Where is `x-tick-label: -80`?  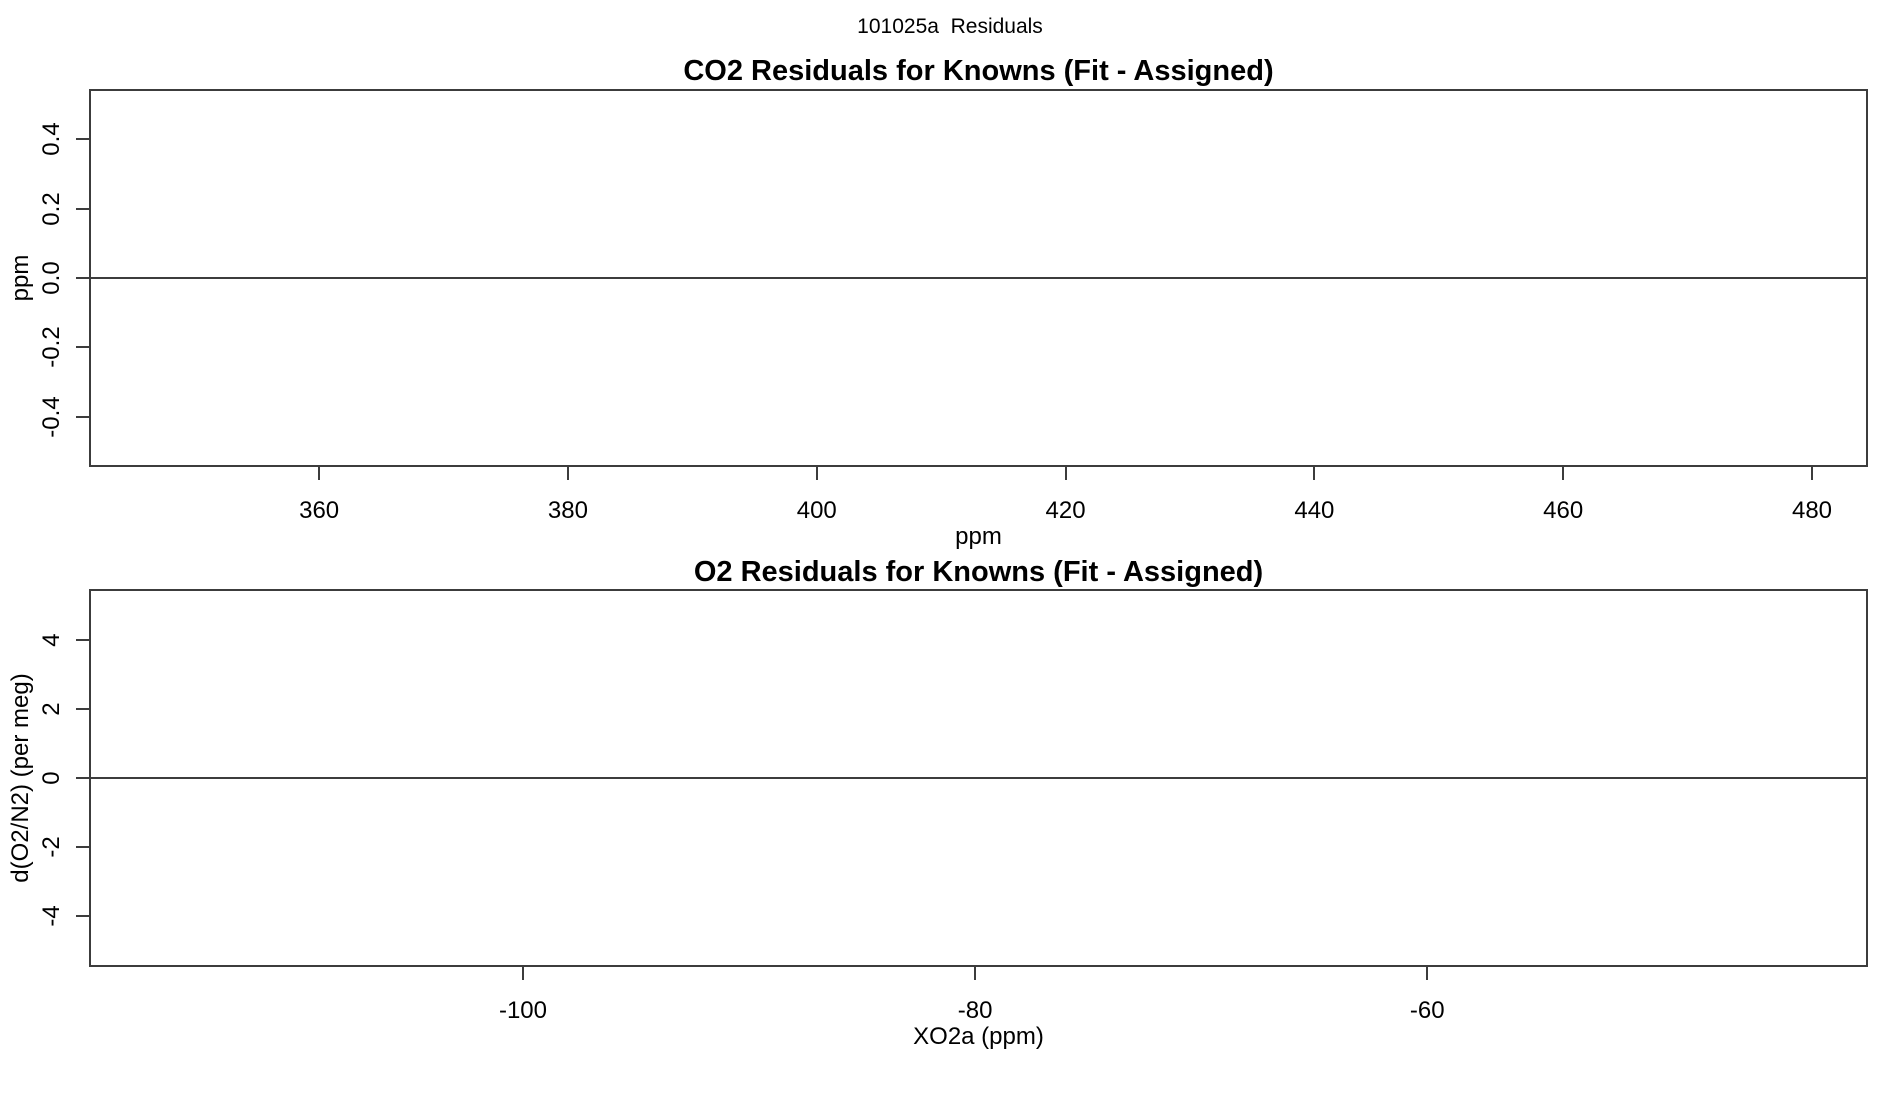 x-tick-label: -80 is located at coordinates (975, 1010).